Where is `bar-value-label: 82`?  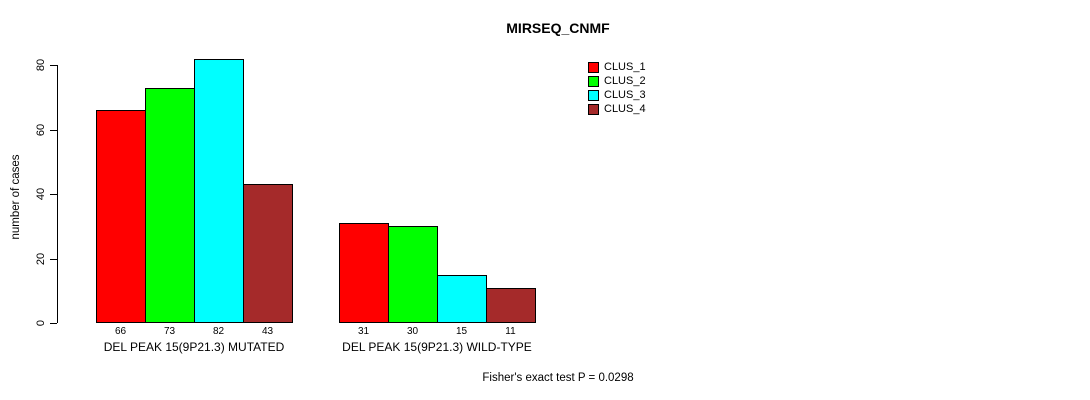
bar-value-label: 82 is located at coordinates (218, 331).